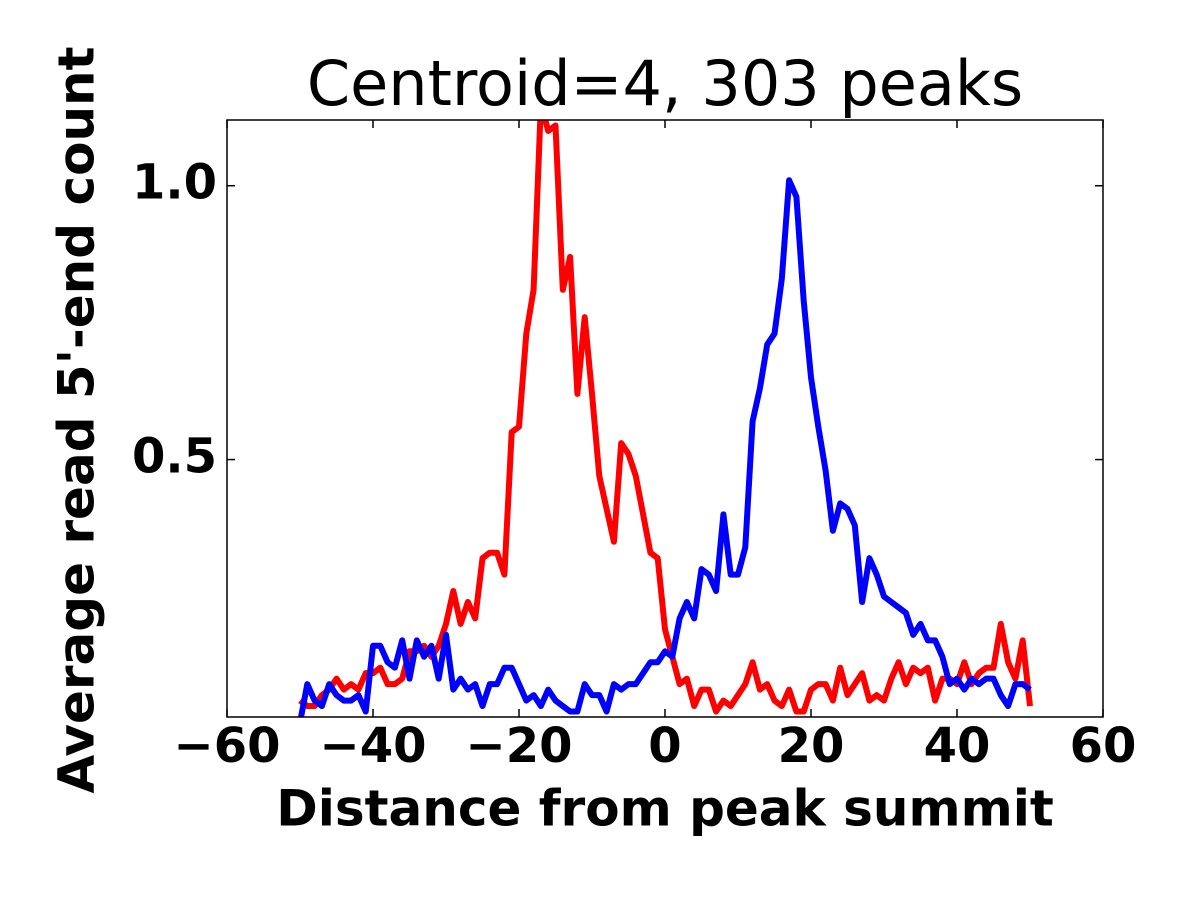 The image size is (1200, 900). Describe the element at coordinates (174, 183) in the screenshot. I see `y-tick-label: 1.0` at that location.